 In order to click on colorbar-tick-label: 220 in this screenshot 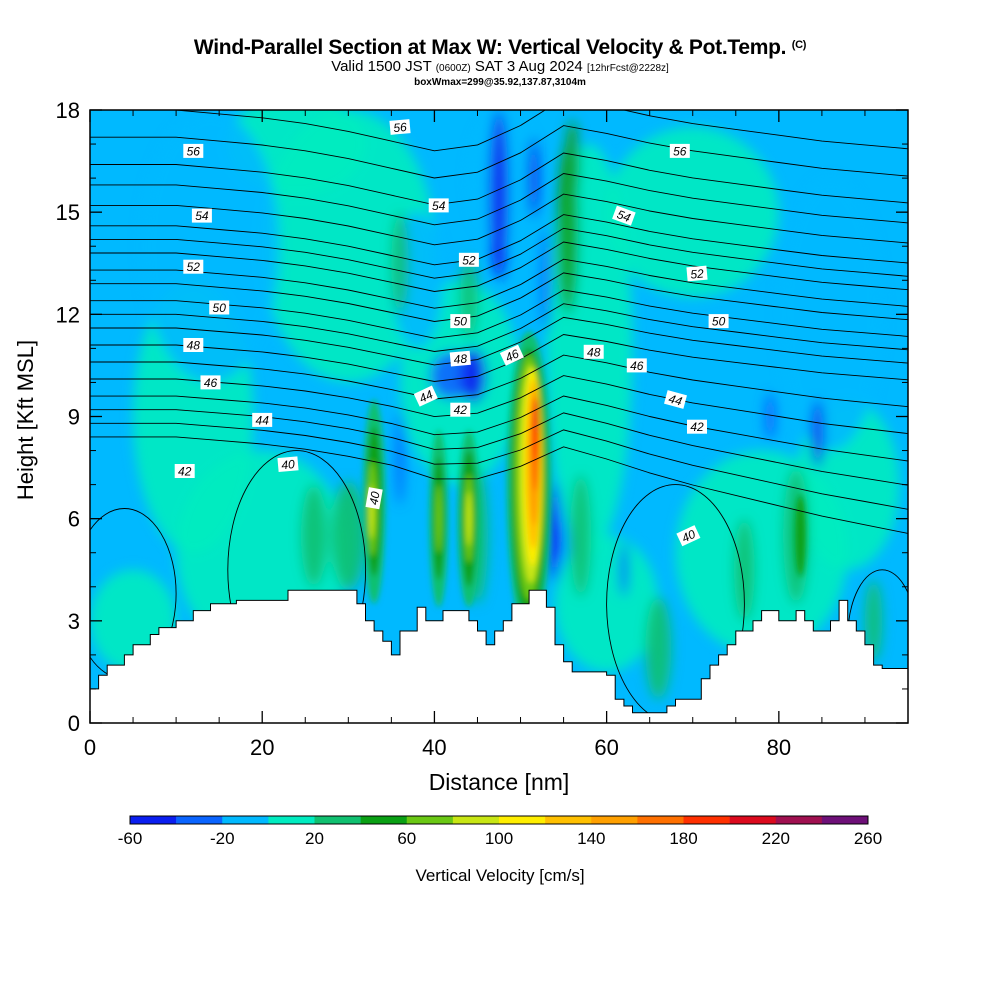, I will do `click(776, 838)`.